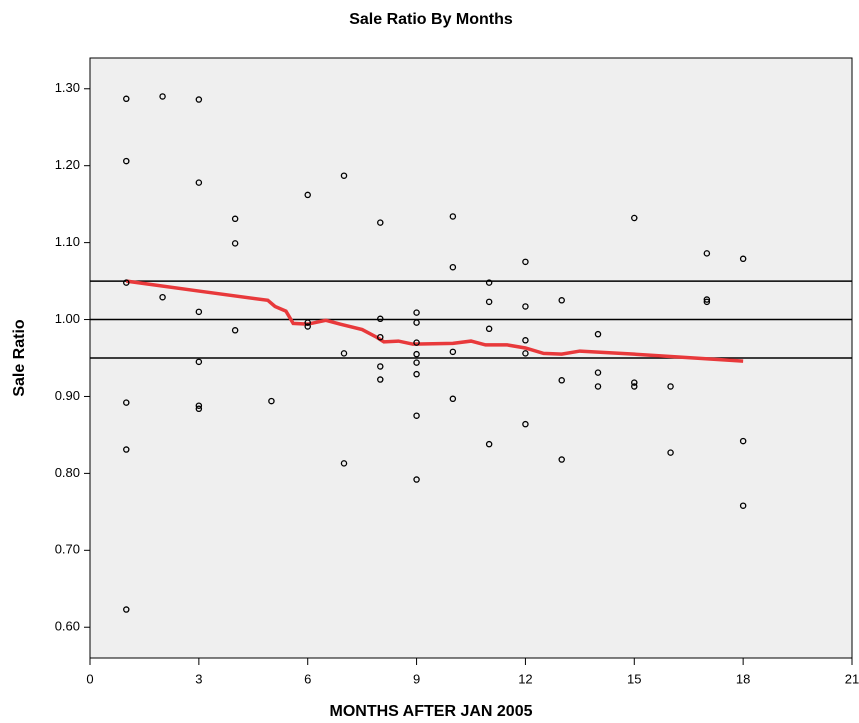  I want to click on x-tick-label: 0, so click(89, 678).